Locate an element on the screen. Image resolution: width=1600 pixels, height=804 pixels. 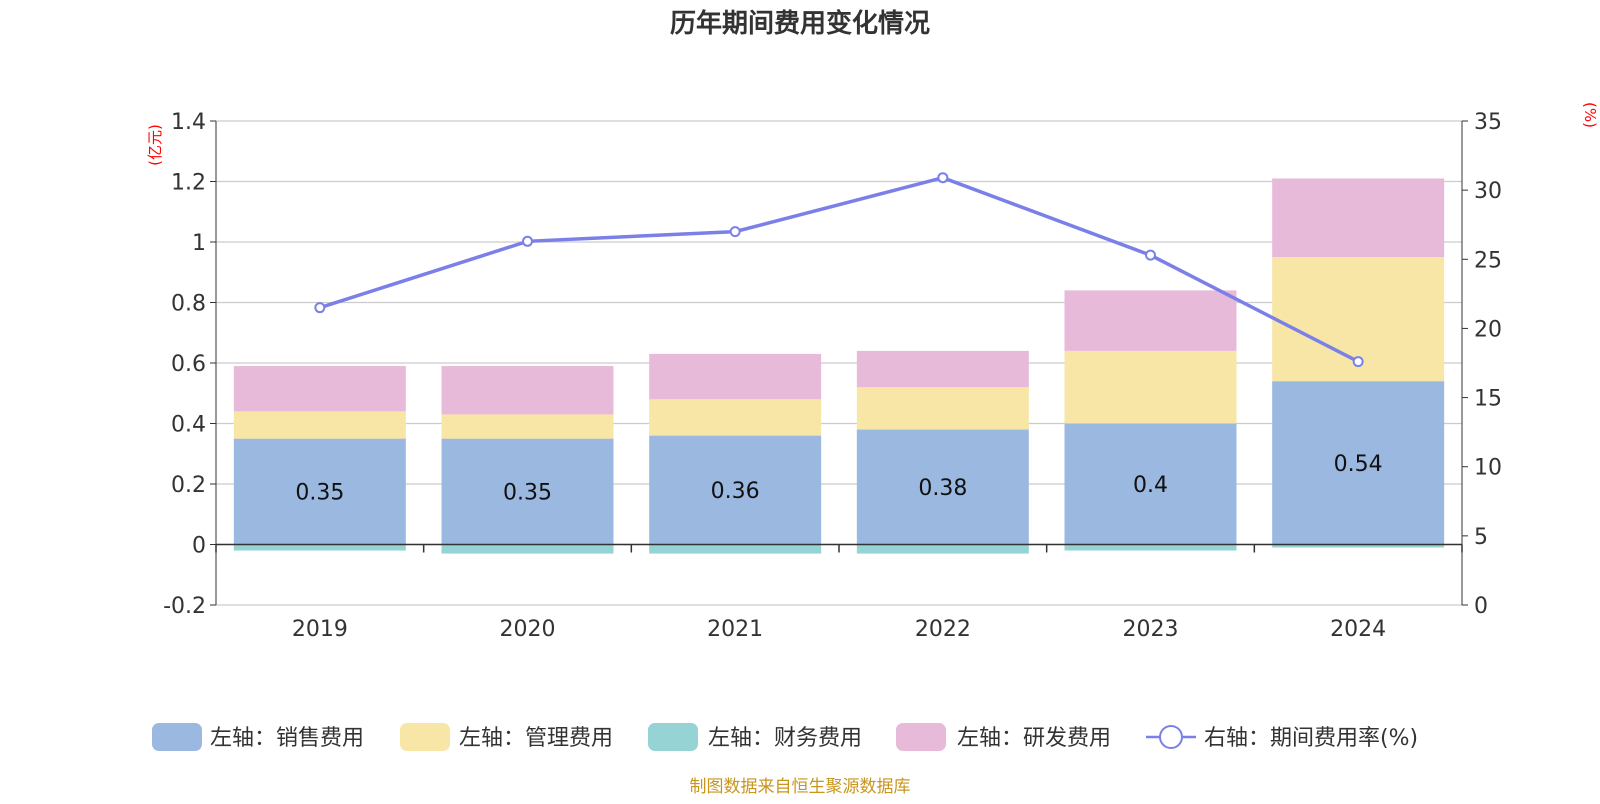
bar-value-label: 0.38 is located at coordinates (942, 488).